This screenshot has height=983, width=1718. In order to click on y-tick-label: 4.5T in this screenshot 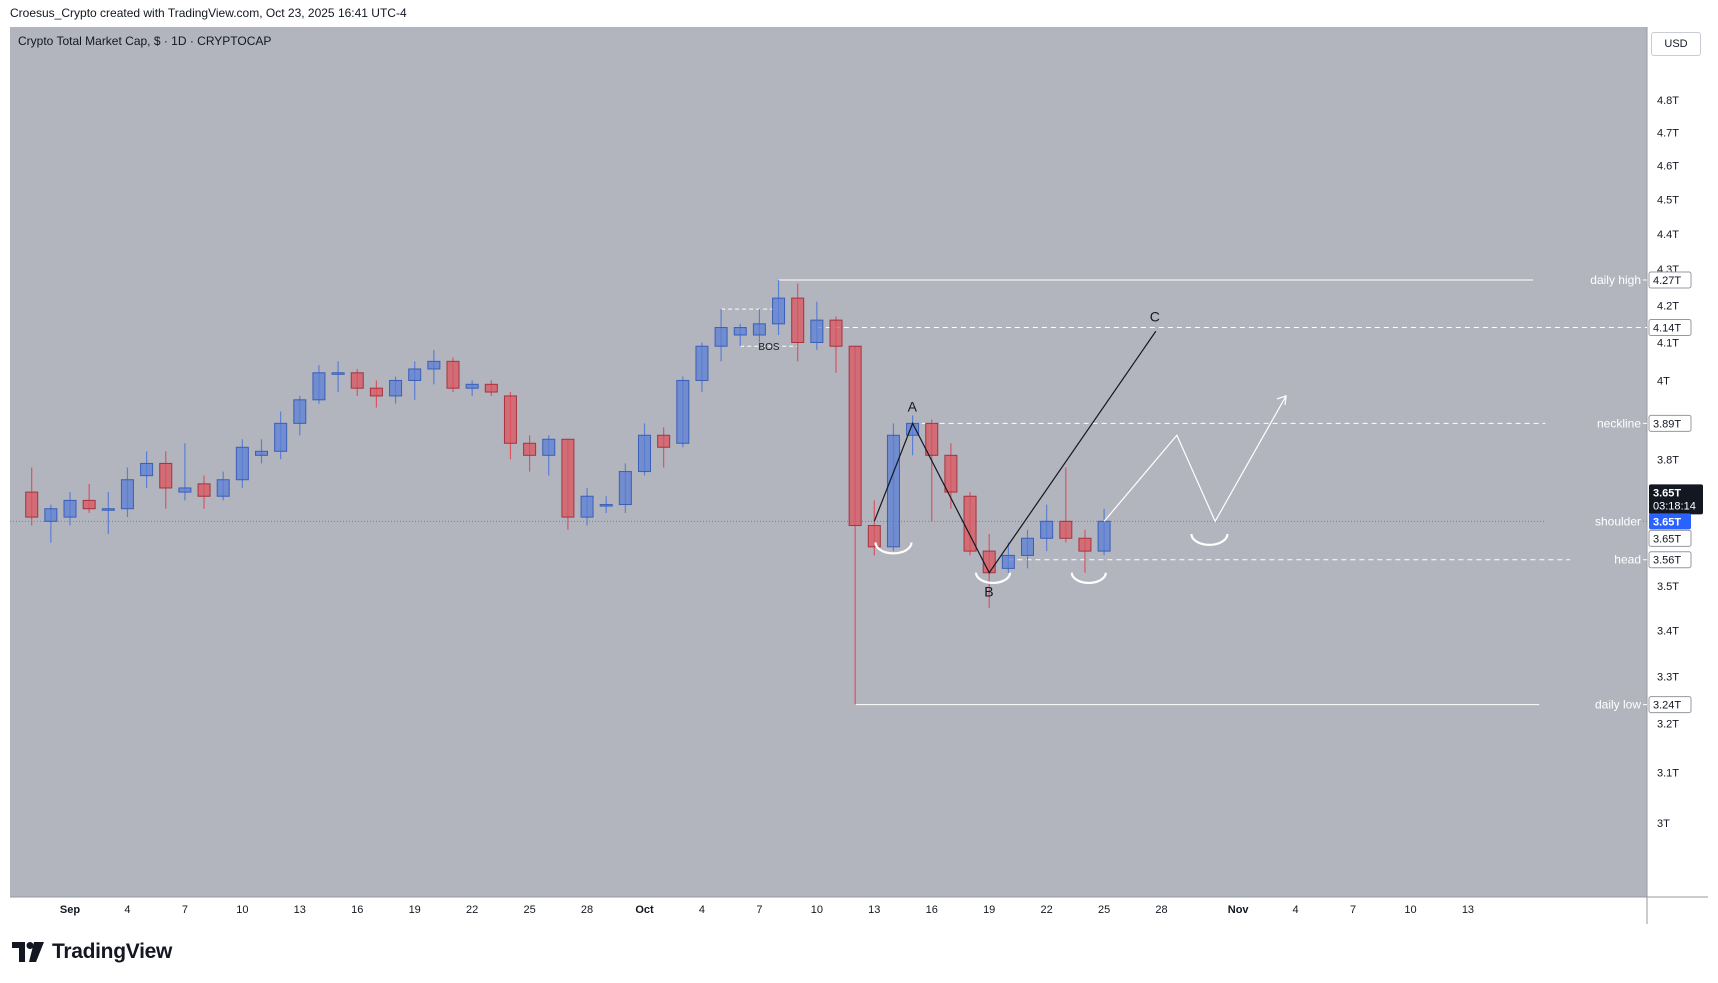, I will do `click(1668, 200)`.